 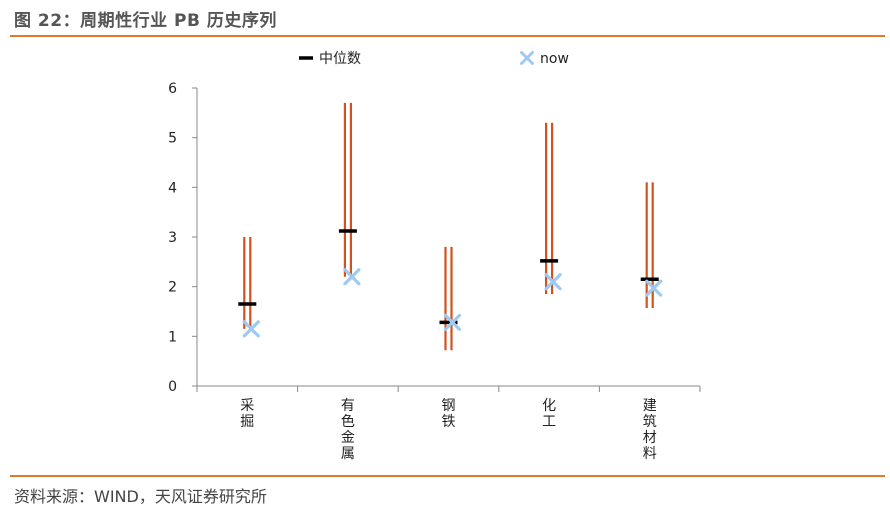 What do you see at coordinates (172, 387) in the screenshot?
I see `y-tick-label: 0` at bounding box center [172, 387].